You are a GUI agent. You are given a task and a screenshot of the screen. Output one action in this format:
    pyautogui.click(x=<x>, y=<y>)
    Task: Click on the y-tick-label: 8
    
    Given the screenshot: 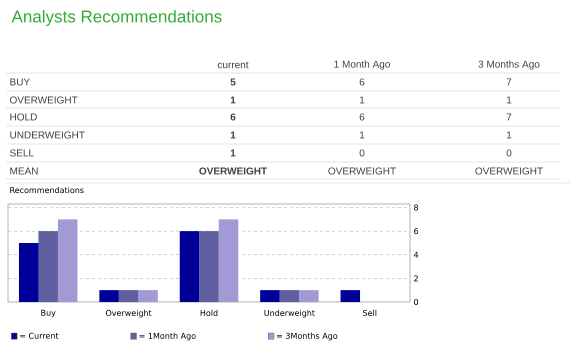 What is the action you would take?
    pyautogui.click(x=416, y=207)
    